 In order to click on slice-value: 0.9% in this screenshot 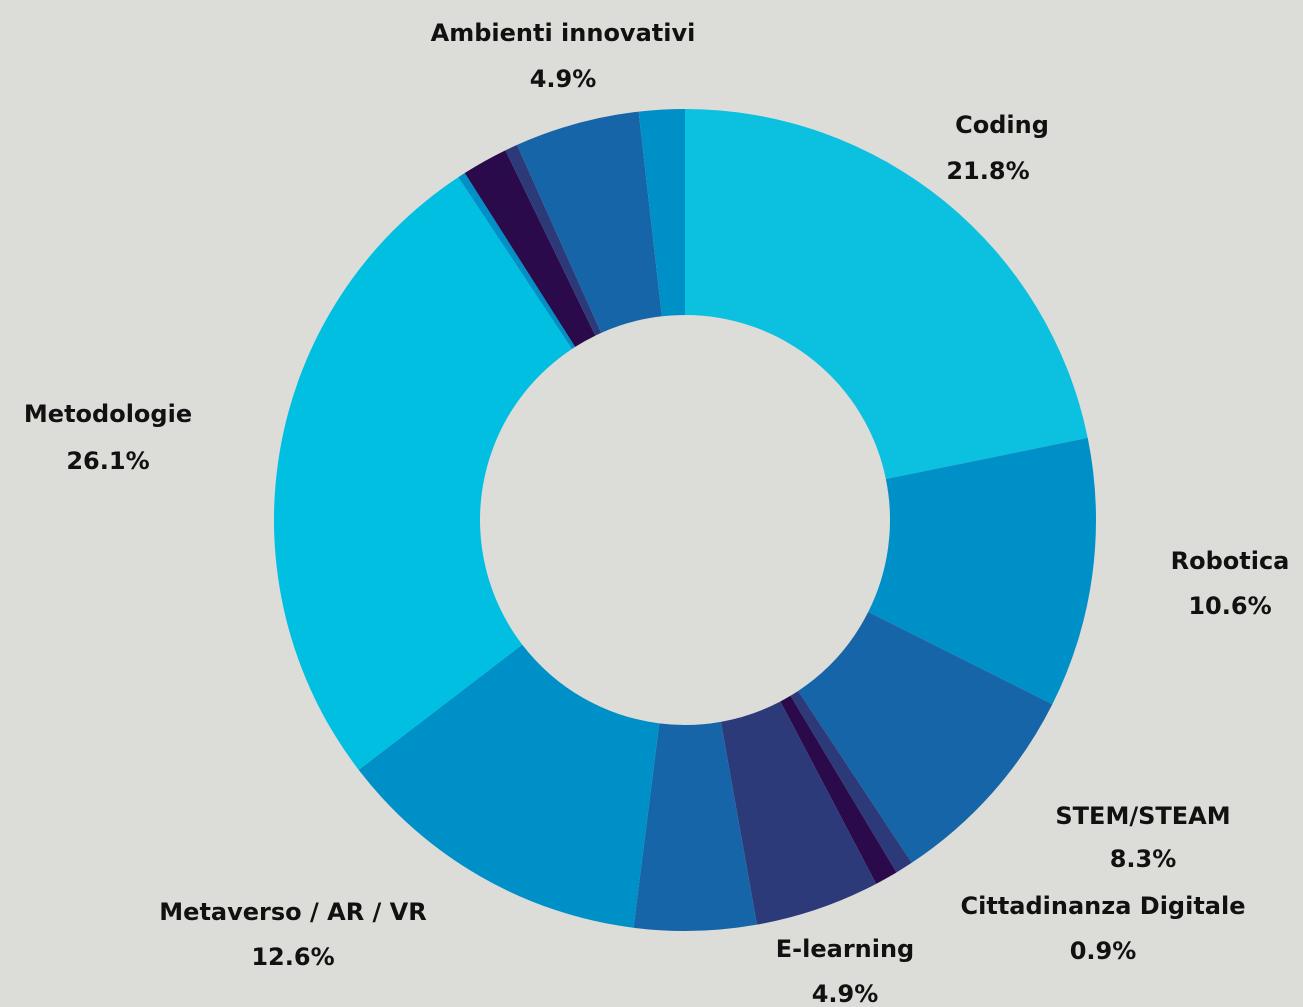, I will do `click(1103, 951)`.